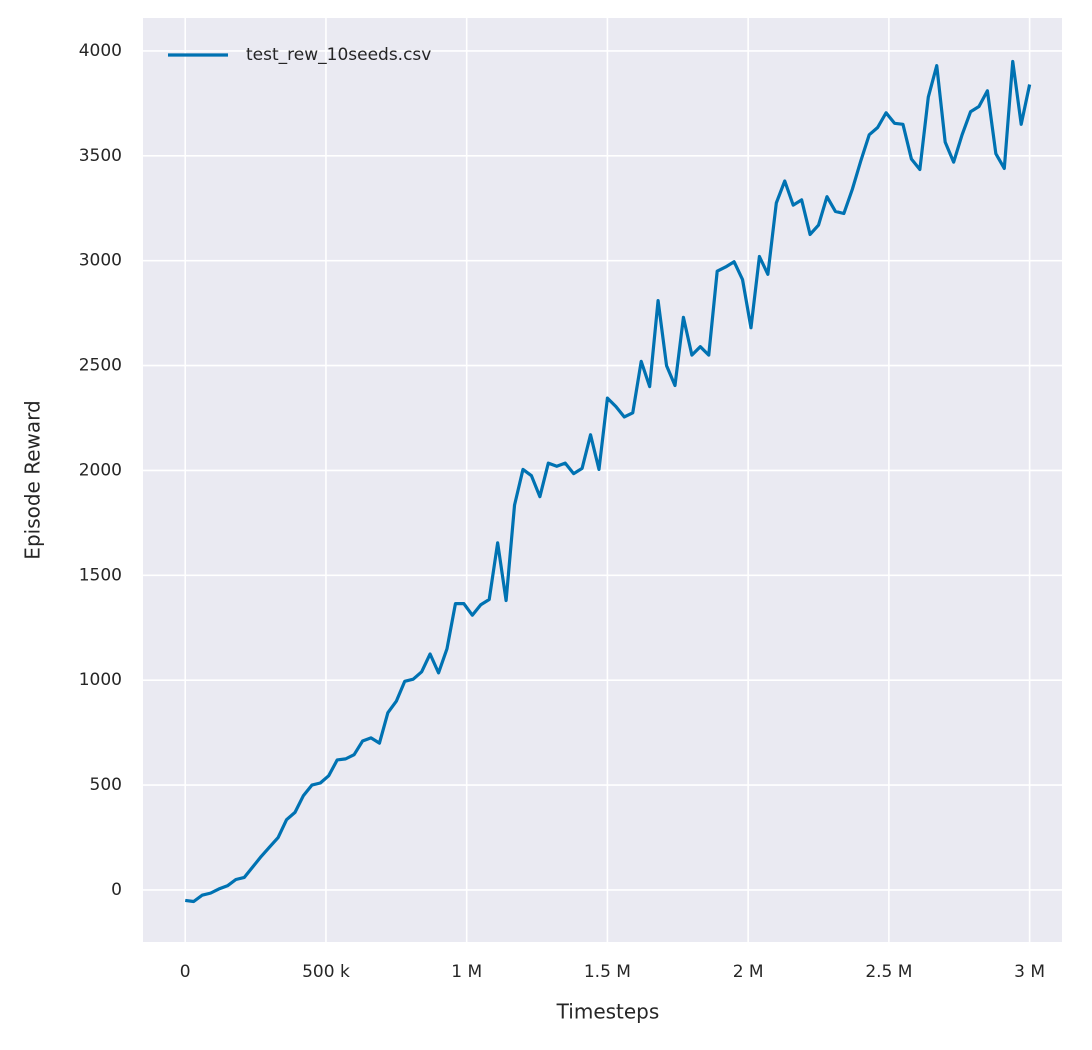  What do you see at coordinates (608, 1012) in the screenshot?
I see `x-axis-label: Timesteps` at bounding box center [608, 1012].